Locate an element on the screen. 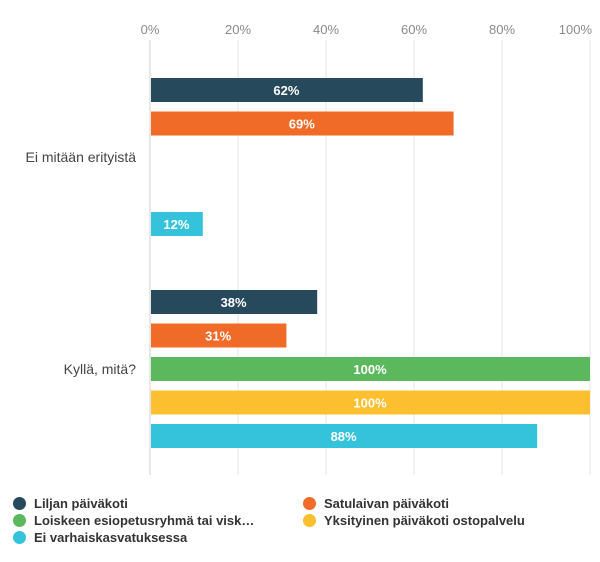 This screenshot has height=562, width=600. legend-item: Yksityinen päiväkoti ostopalvelu is located at coordinates (414, 520).